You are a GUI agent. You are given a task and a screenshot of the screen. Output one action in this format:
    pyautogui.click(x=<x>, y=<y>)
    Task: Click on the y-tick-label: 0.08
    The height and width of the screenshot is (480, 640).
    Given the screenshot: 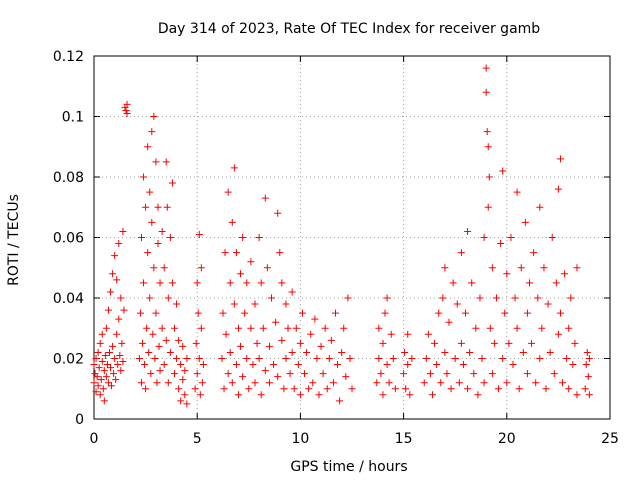 What is the action you would take?
    pyautogui.click(x=68, y=178)
    